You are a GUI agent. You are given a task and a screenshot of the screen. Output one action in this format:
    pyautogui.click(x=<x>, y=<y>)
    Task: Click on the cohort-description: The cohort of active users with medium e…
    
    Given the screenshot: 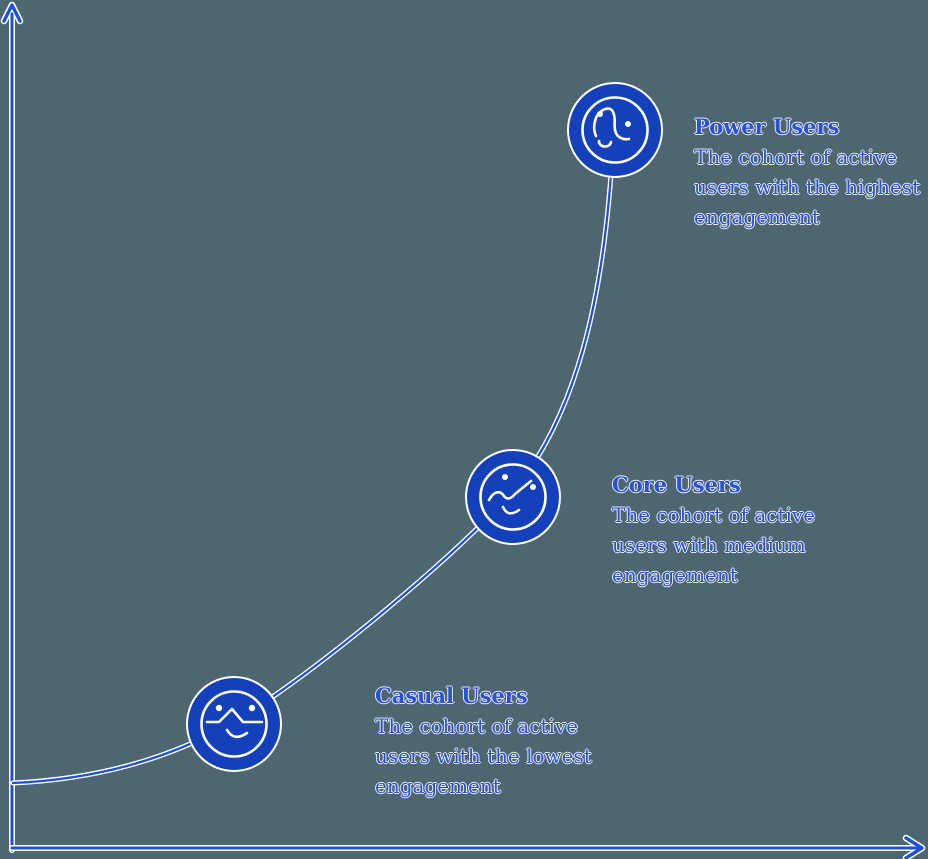 What is the action you would take?
    pyautogui.click(x=714, y=545)
    